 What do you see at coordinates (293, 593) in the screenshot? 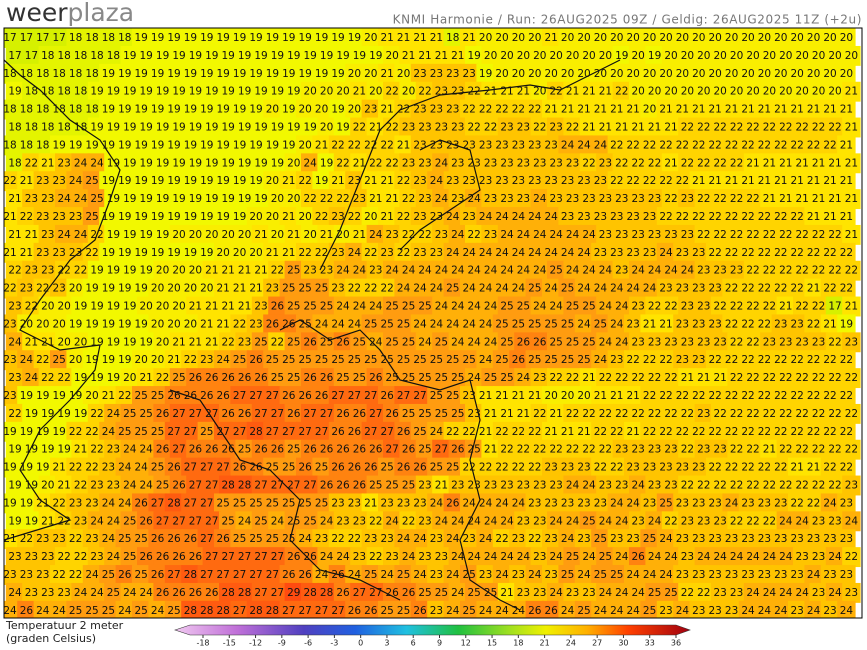
I see `temperature-label: 29` at bounding box center [293, 593].